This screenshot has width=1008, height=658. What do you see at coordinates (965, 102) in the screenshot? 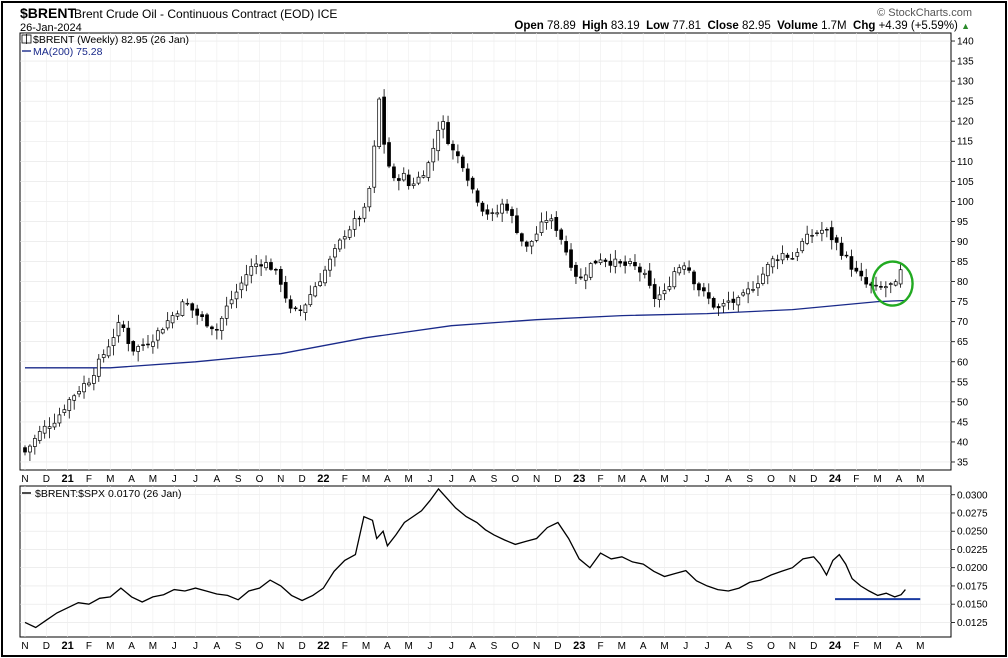
I see `price-y-tick-label: 125` at bounding box center [965, 102].